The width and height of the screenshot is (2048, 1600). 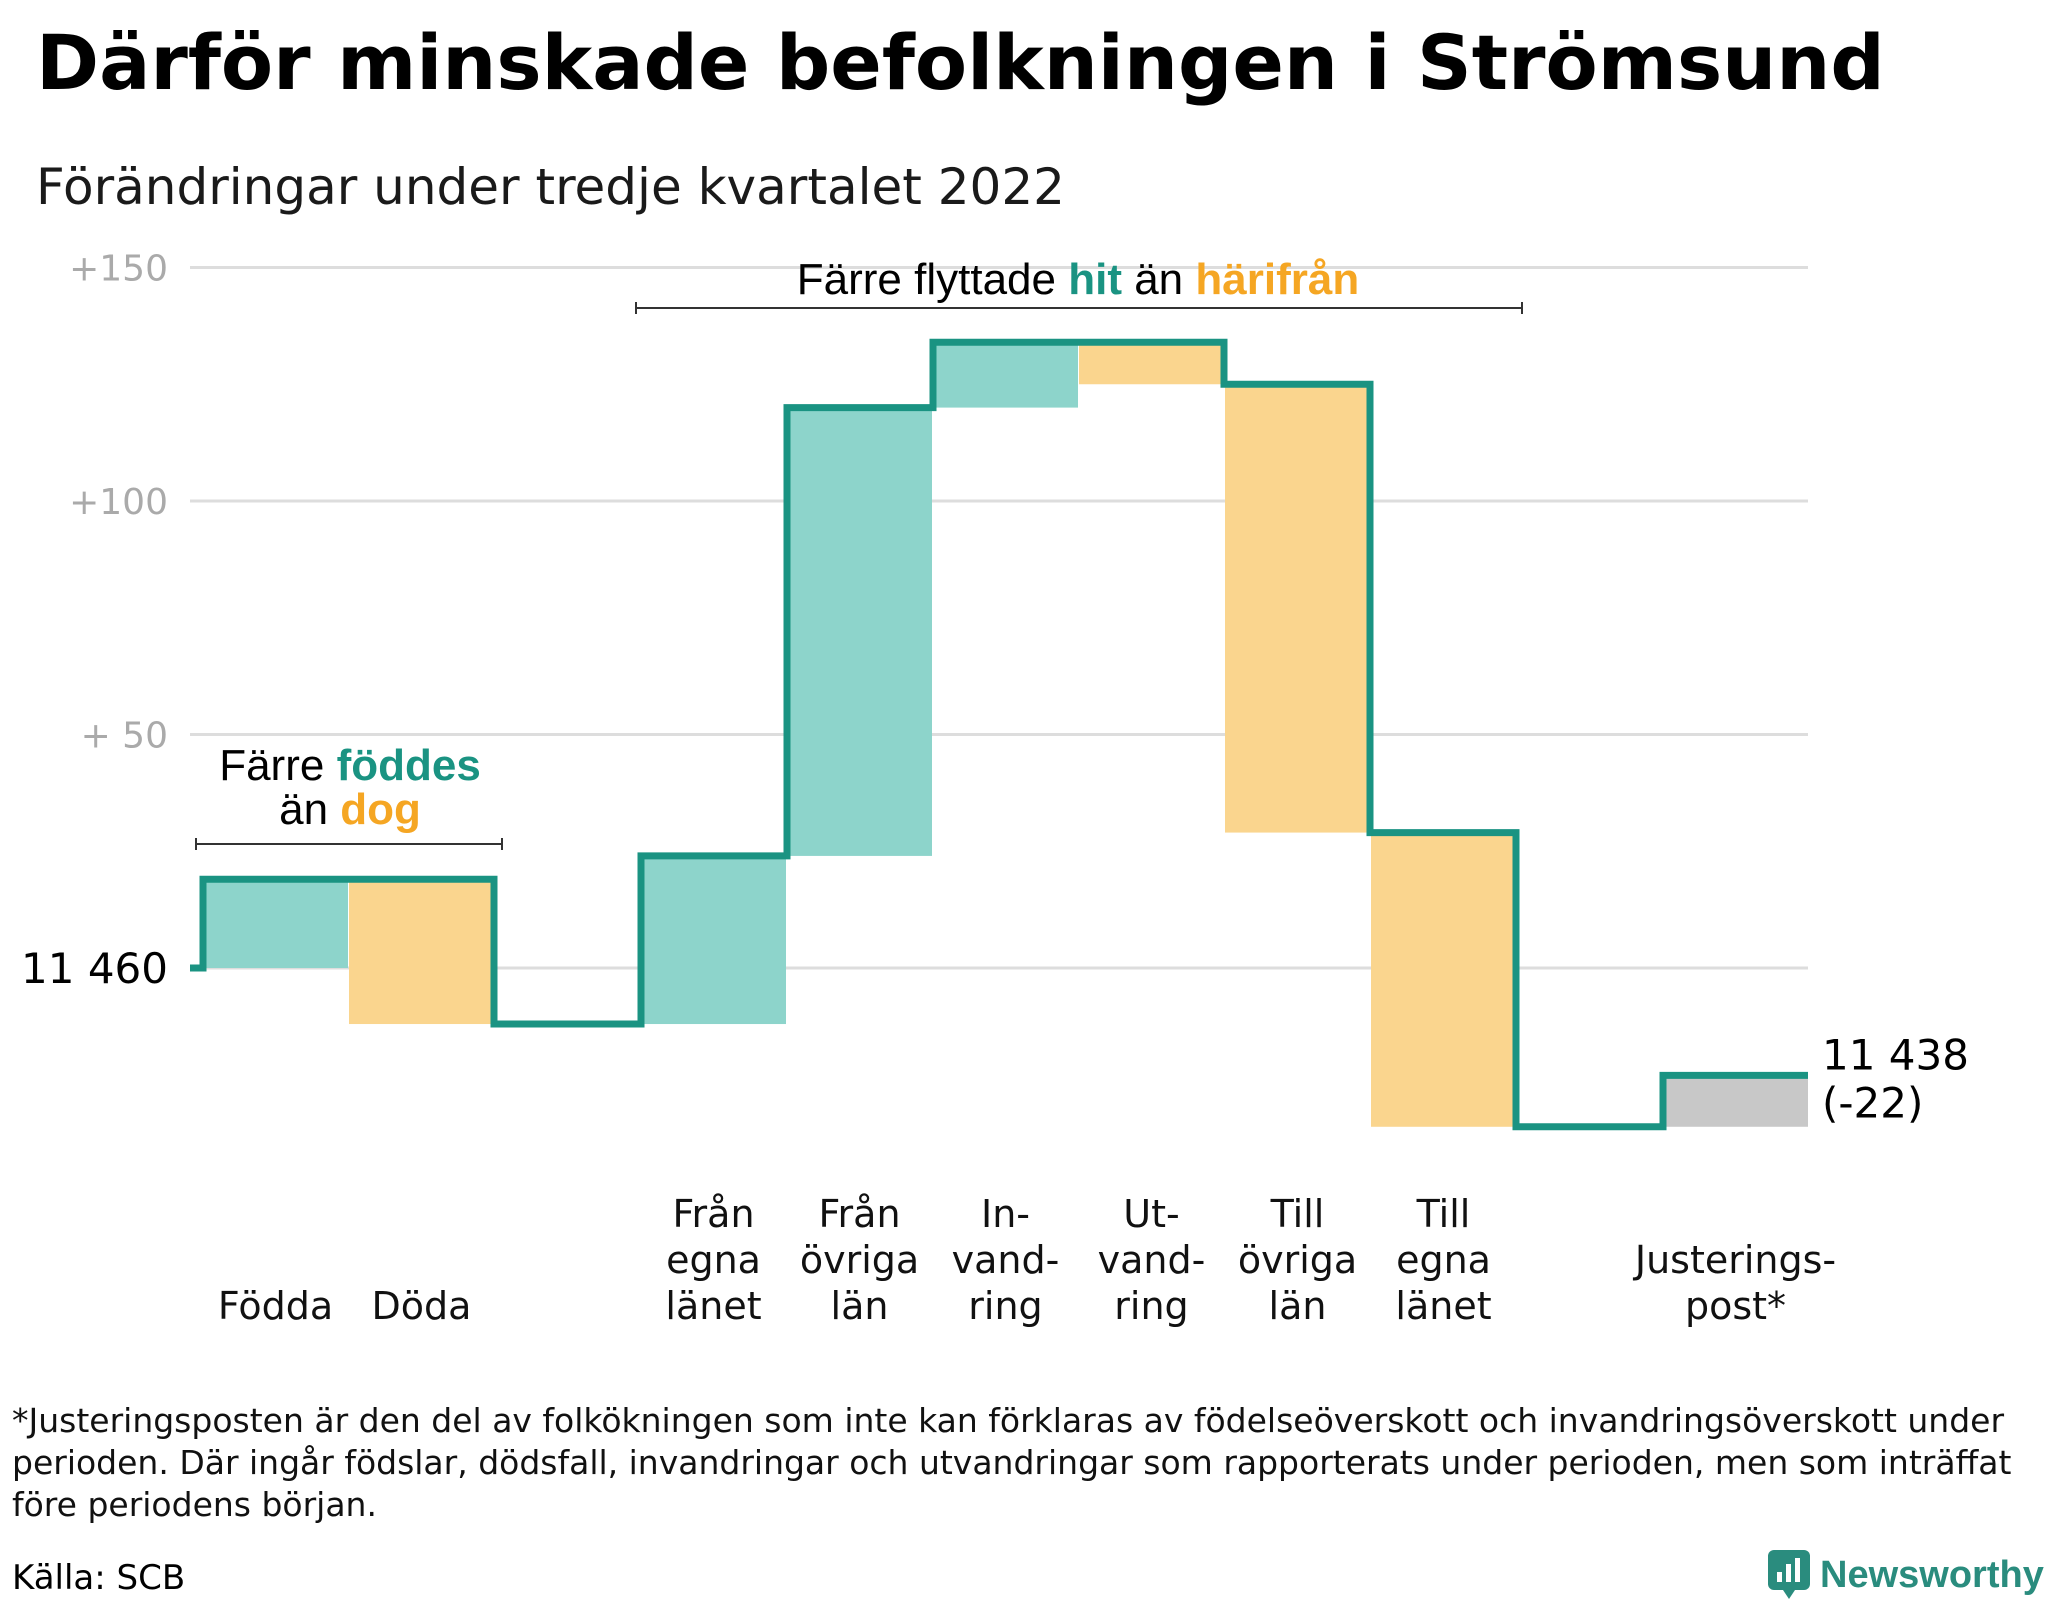 I want to click on end-value-label: 11 438, so click(x=1895, y=1054).